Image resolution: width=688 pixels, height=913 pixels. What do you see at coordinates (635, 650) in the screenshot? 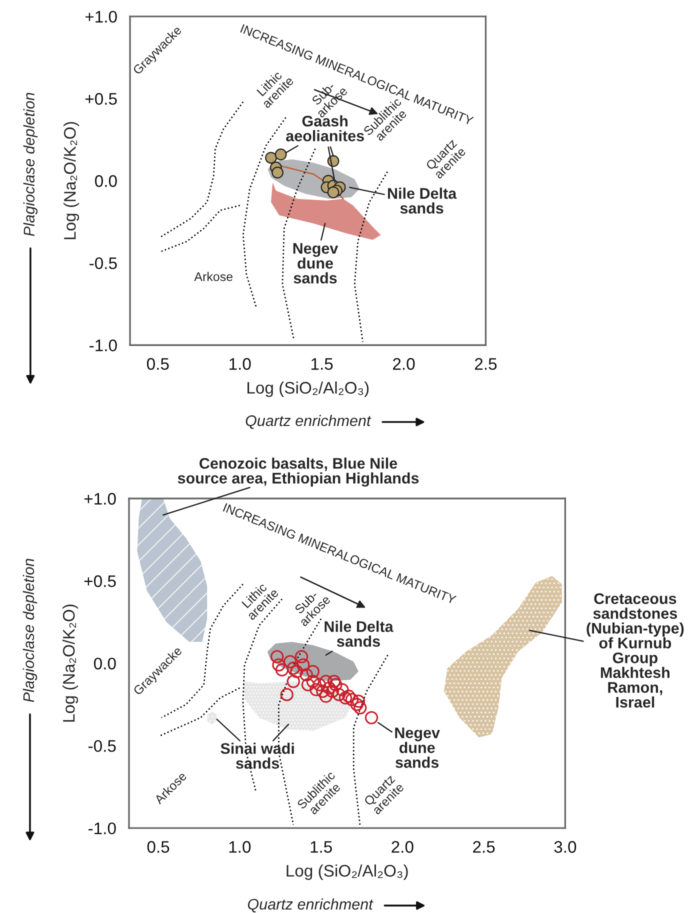
I see `text: Cretaceous sandstones (Nubian-type) of Kurnub Group Makhtesh Ramon, Israel` at bounding box center [635, 650].